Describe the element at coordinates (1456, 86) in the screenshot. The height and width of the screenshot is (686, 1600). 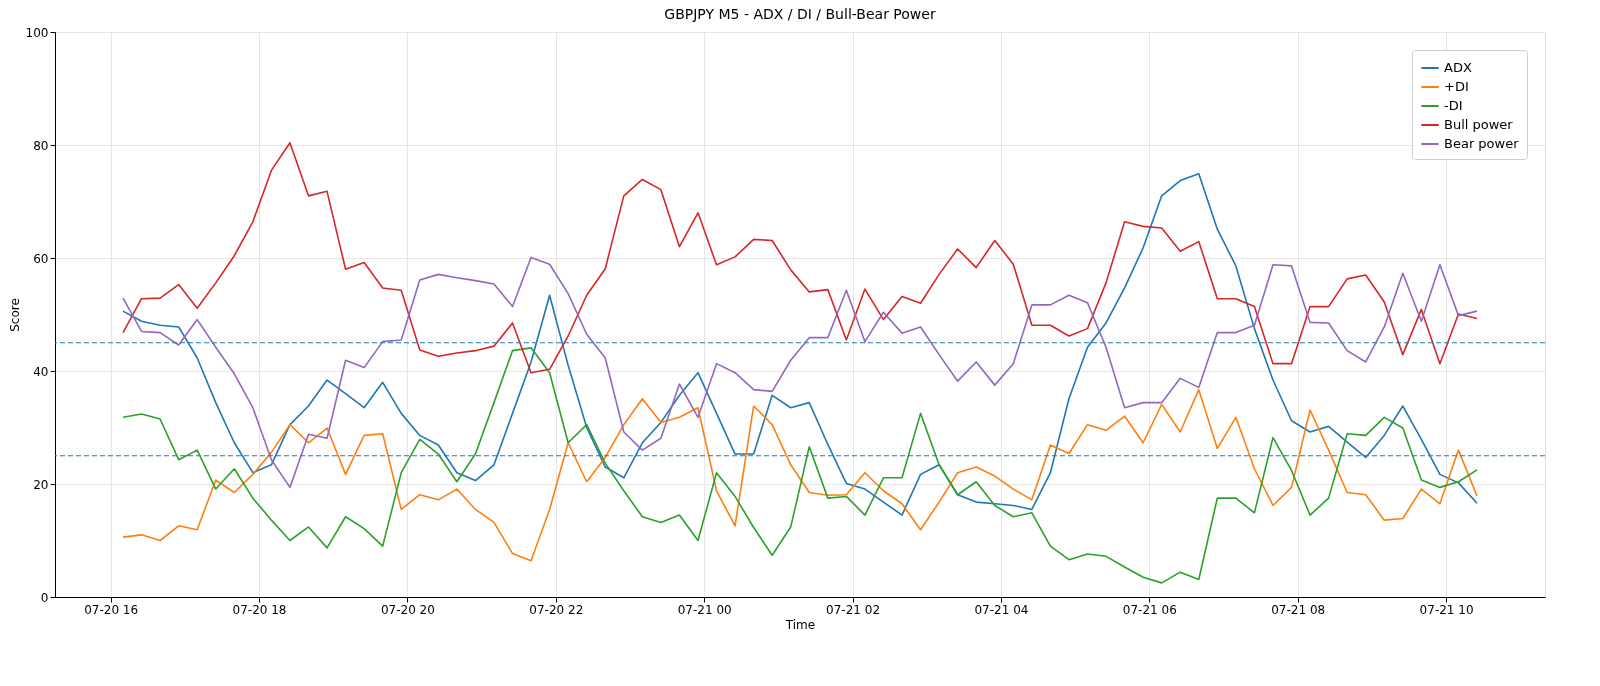
I see `legend-label: +DI` at that location.